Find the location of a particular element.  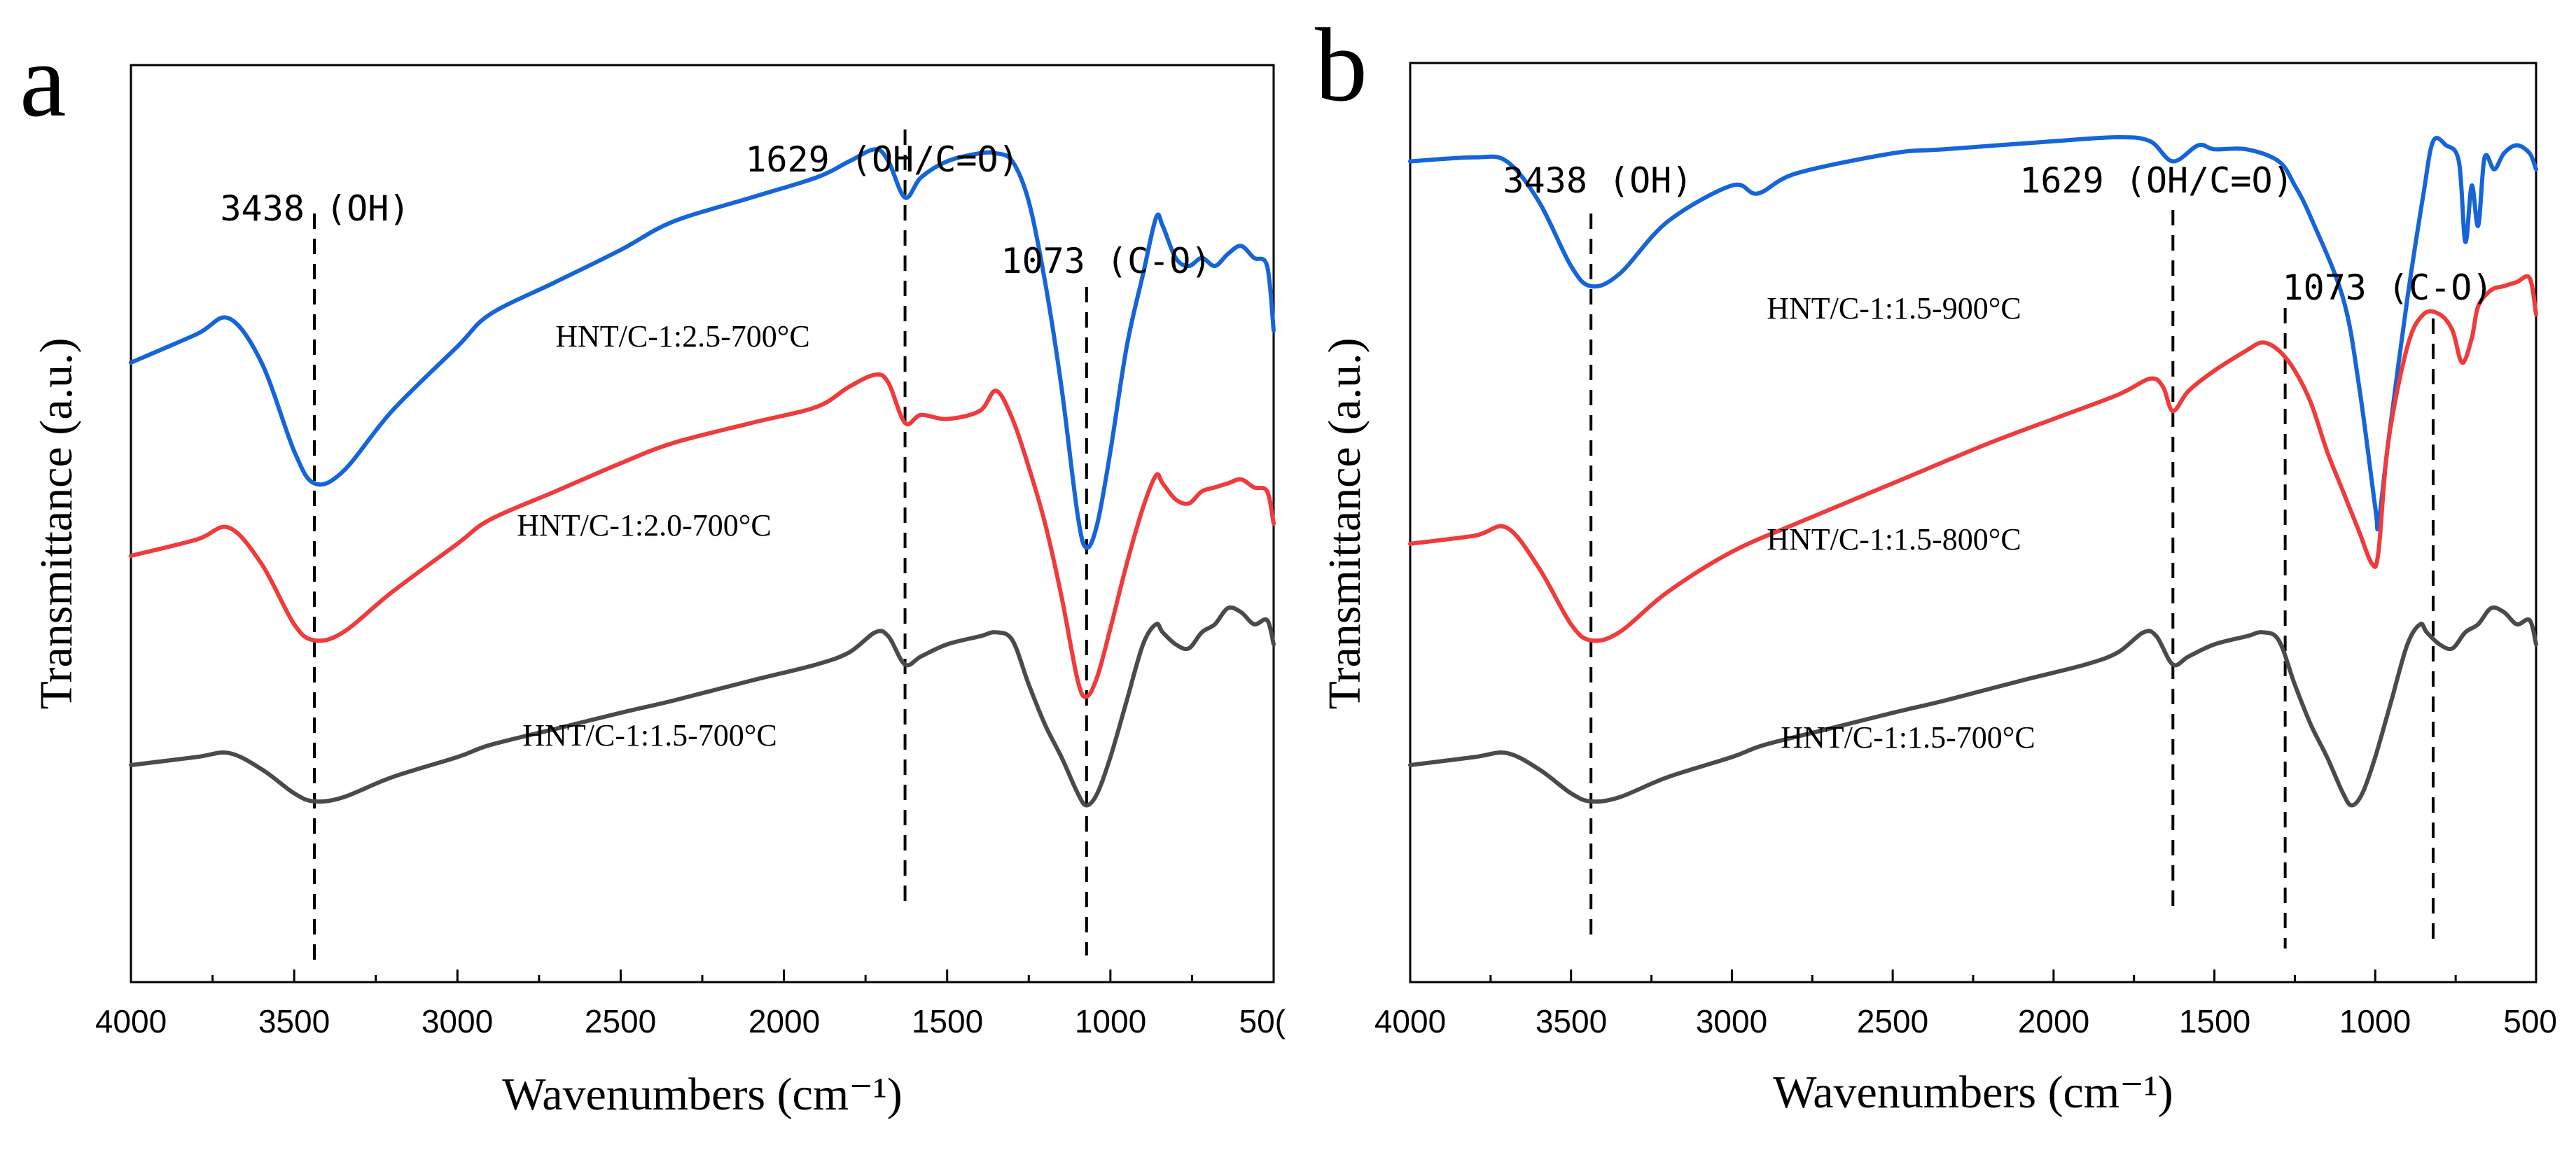

series-label-blue: HNT/C-1:2.5-700°C is located at coordinates (682, 336).